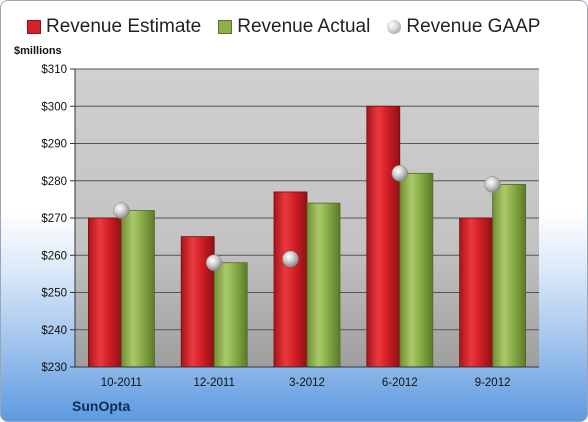  Describe the element at coordinates (54, 256) in the screenshot. I see `y-tick-label: $260` at that location.